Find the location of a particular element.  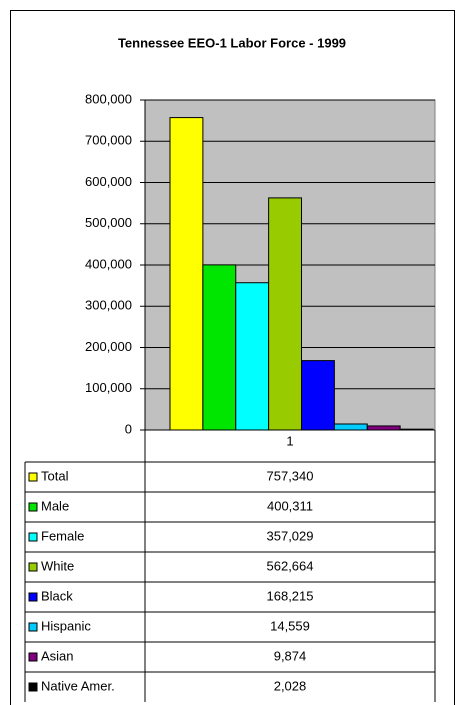

legend-label: Hispanic is located at coordinates (66, 625).